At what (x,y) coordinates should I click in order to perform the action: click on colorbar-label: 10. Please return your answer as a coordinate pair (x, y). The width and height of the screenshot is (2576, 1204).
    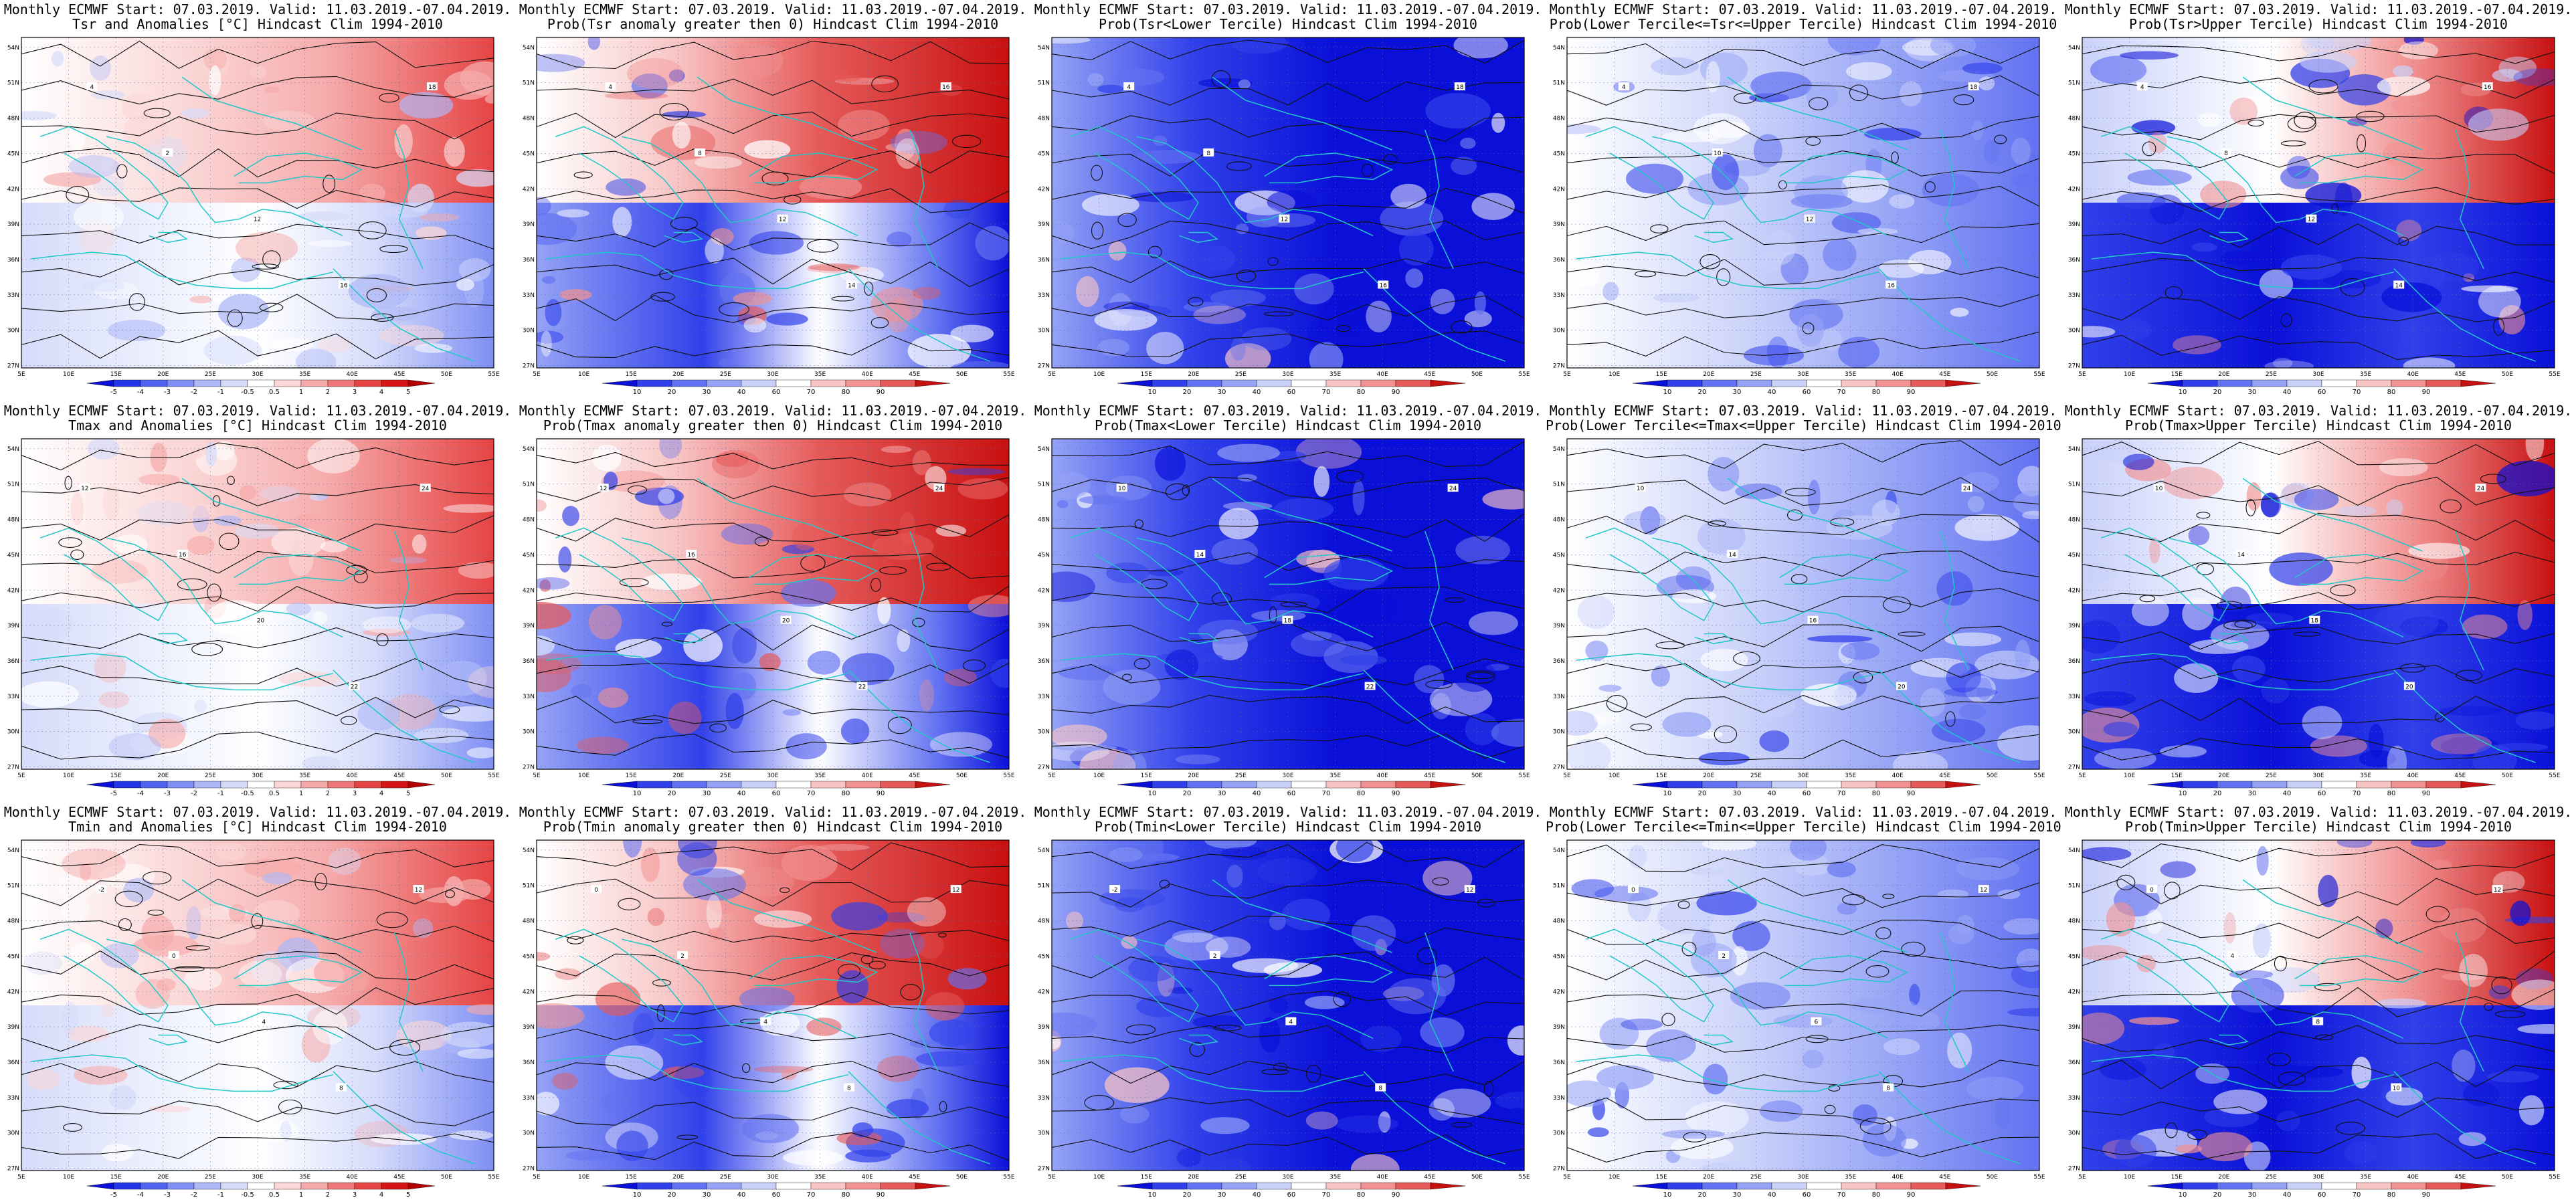
    Looking at the image, I should click on (1667, 793).